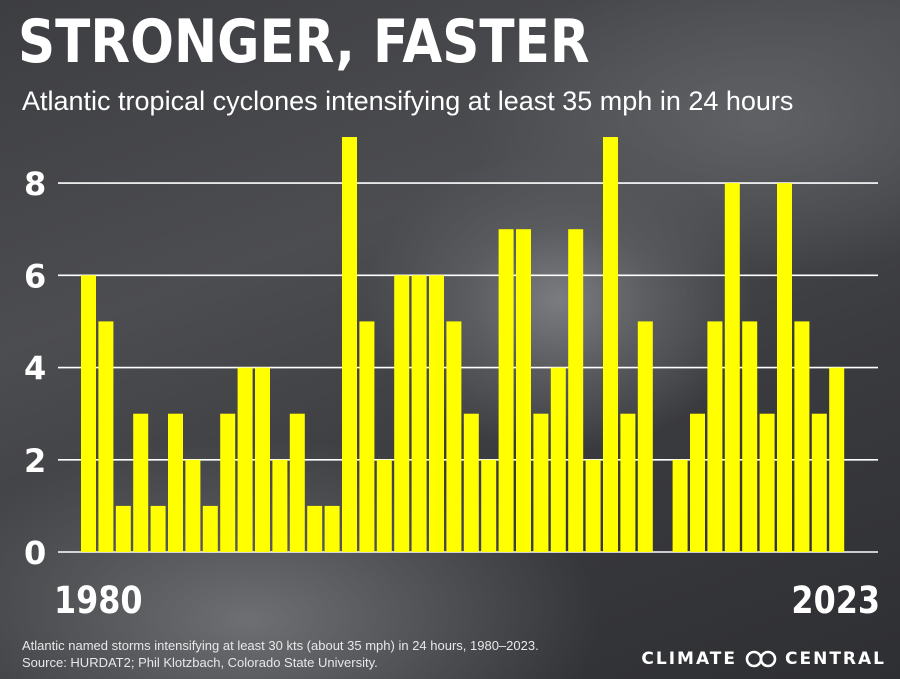 The image size is (900, 679). I want to click on climate-central-logo: CLIMATE CENTRAL, so click(763, 659).